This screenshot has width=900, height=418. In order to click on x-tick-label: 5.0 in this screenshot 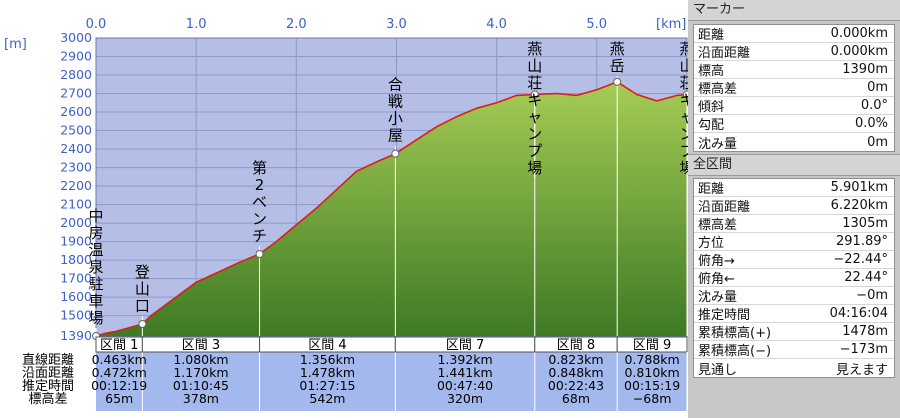, I will do `click(596, 24)`.